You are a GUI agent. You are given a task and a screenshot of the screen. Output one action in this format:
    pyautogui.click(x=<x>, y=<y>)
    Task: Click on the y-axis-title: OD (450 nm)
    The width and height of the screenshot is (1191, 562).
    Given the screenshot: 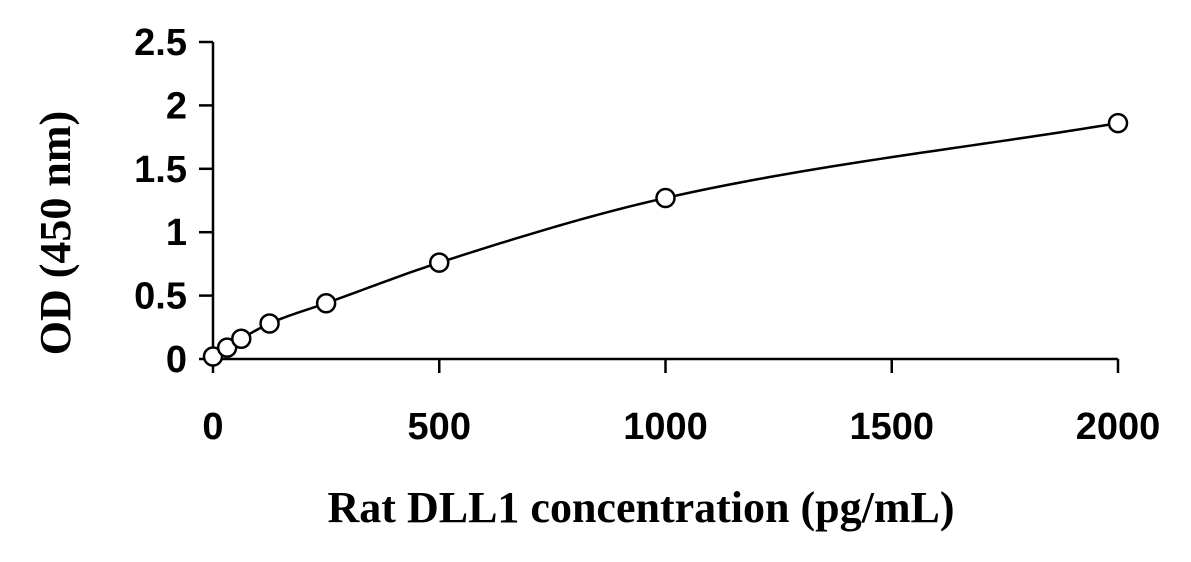 What is the action you would take?
    pyautogui.click(x=55, y=233)
    